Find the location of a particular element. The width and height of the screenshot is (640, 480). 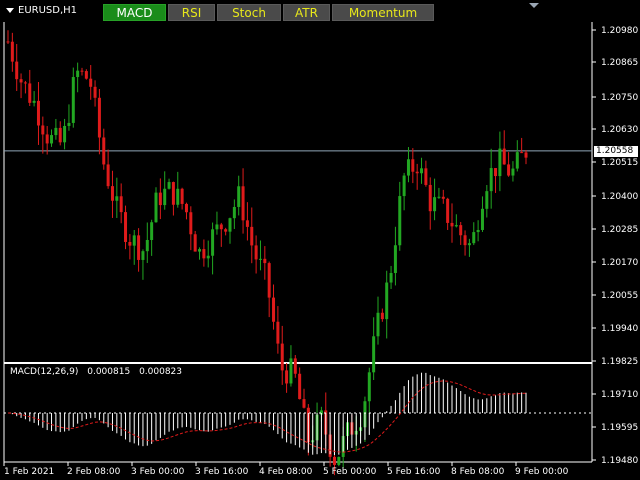

price-axis-label: 1.20750 is located at coordinates (620, 98).